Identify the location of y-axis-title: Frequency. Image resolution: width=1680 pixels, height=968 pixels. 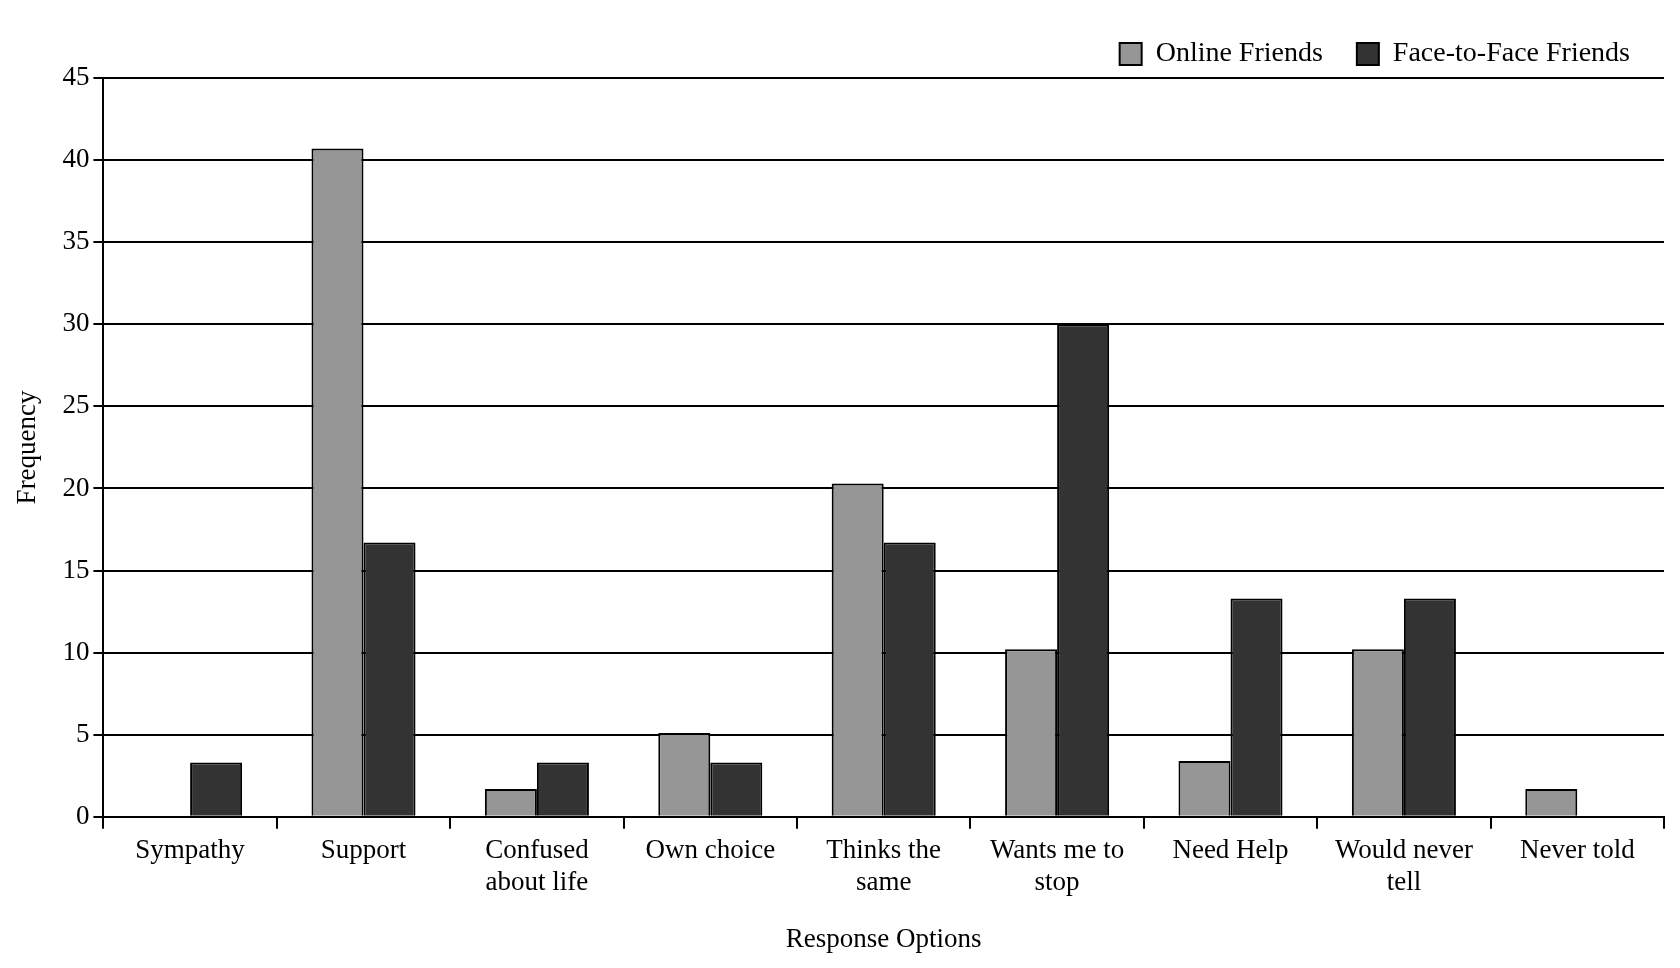
(26, 447).